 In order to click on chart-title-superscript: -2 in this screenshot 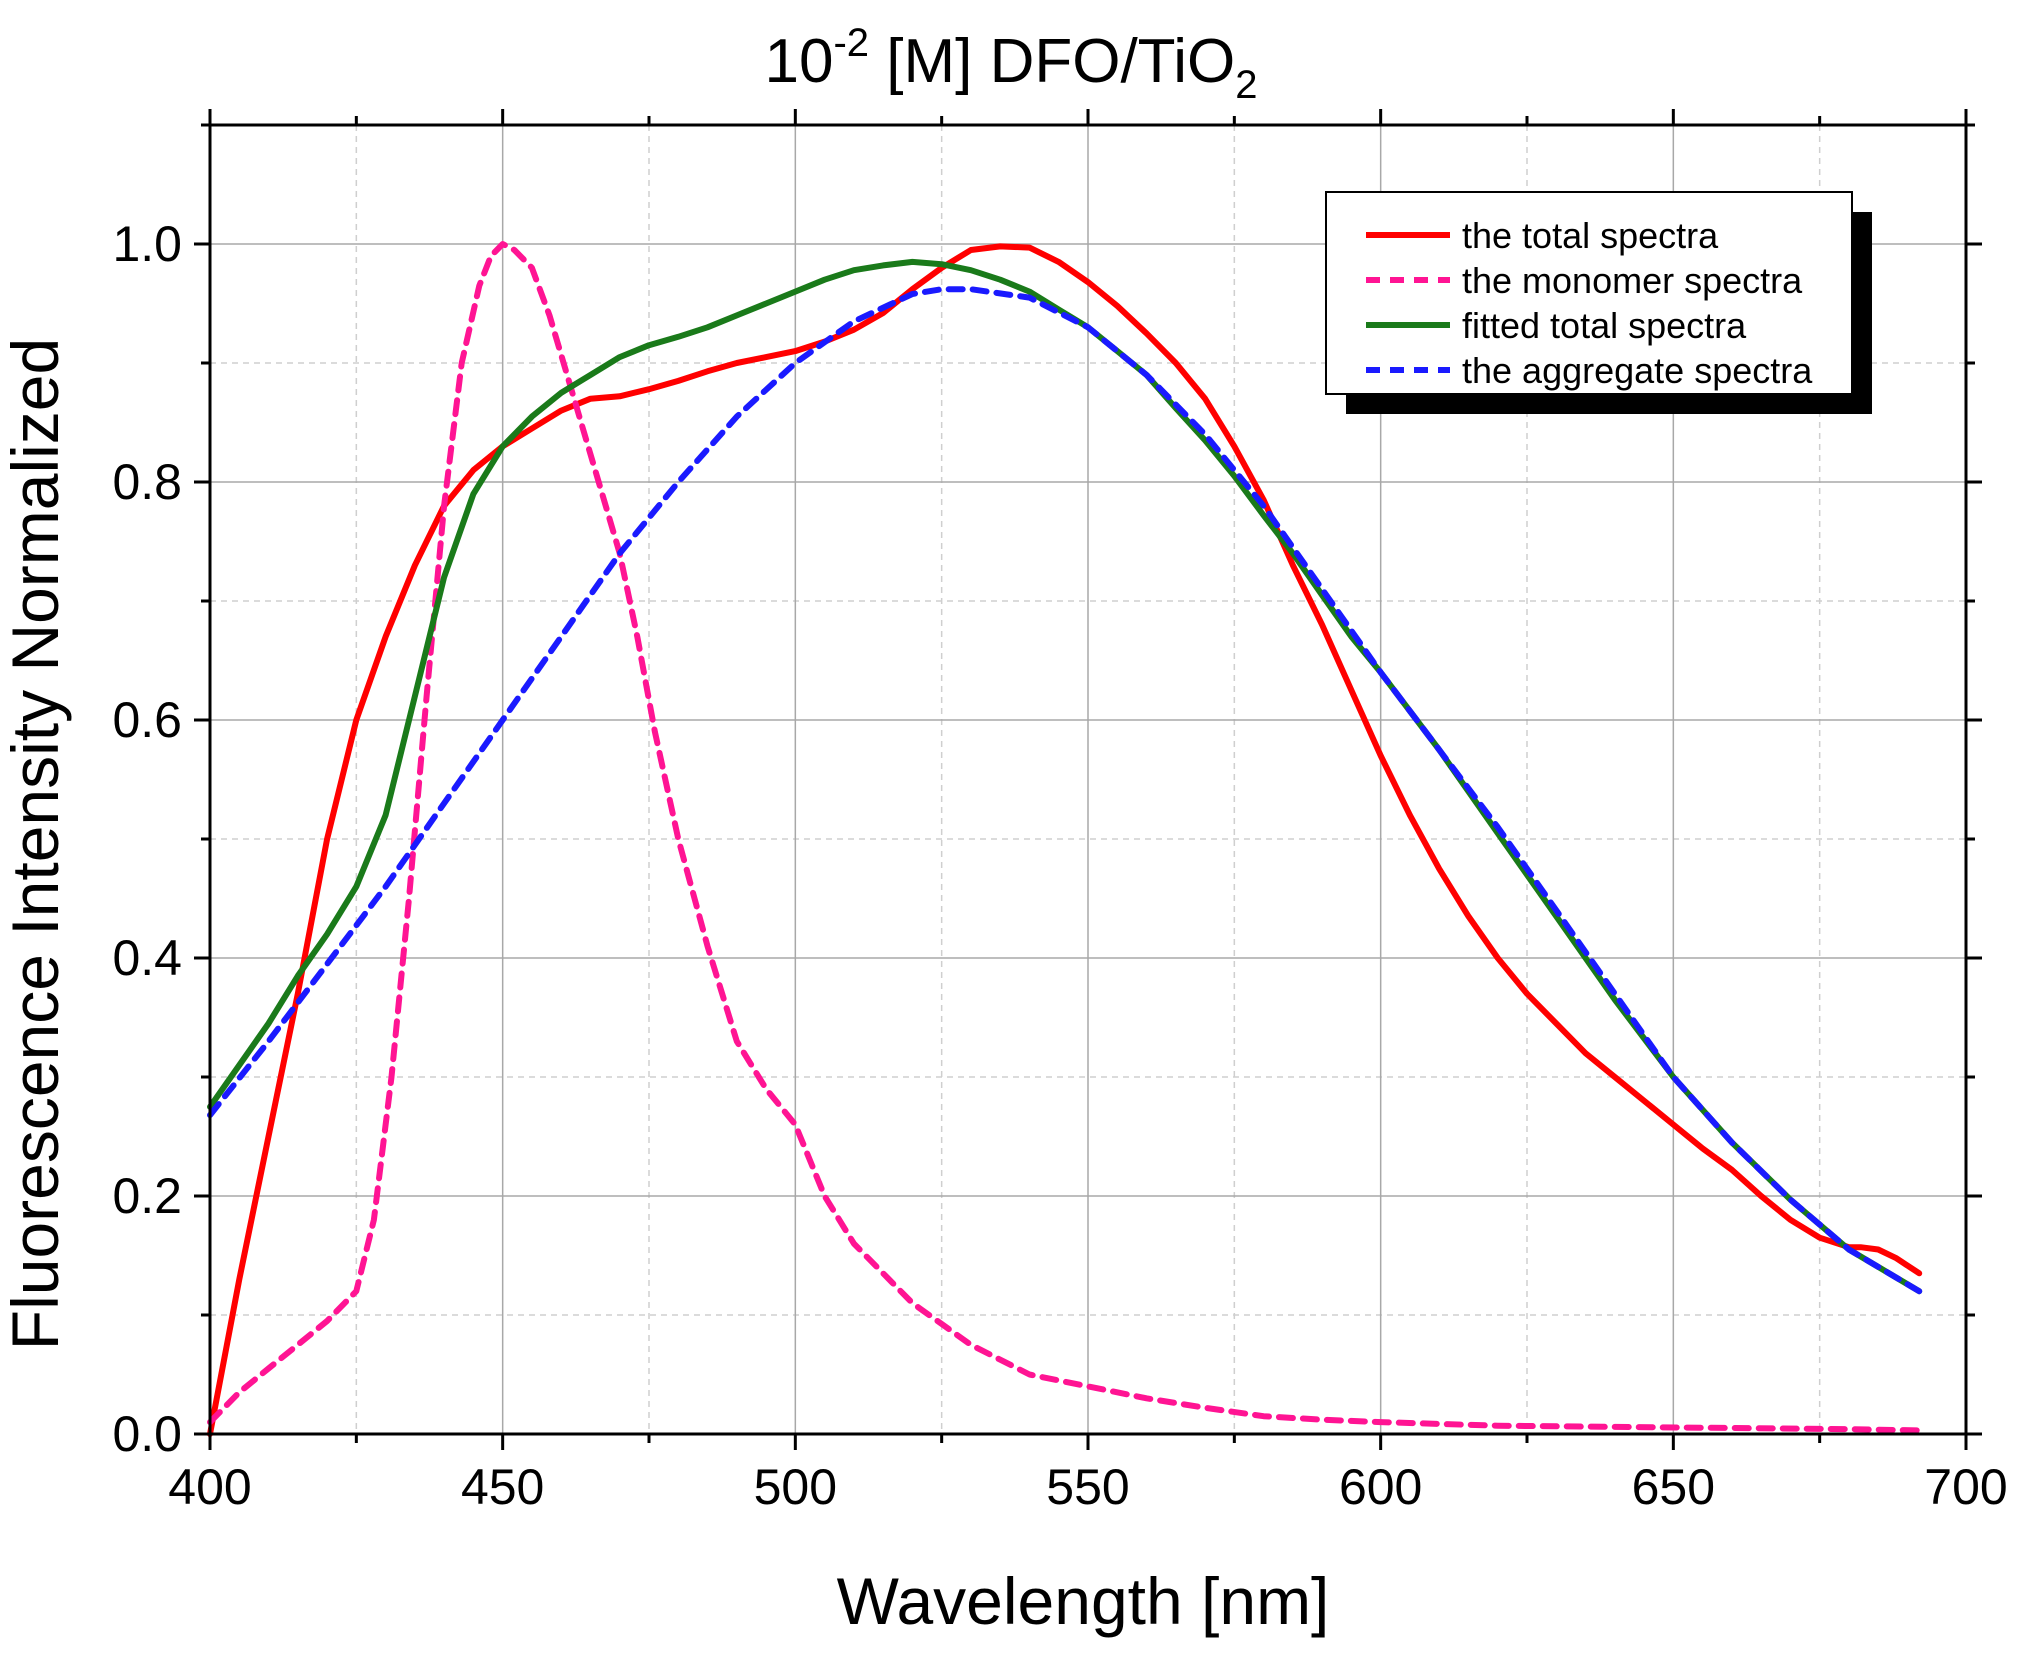, I will do `click(851, 43)`.